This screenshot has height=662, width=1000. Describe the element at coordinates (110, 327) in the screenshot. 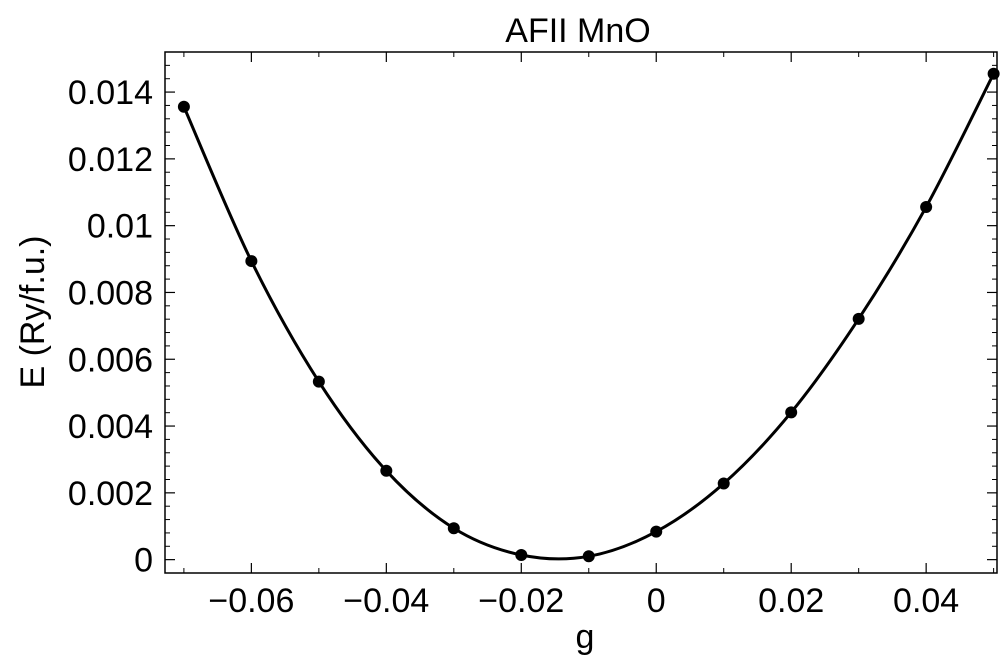

I see `y-axis-tick-labels: 0 0.002 0.004 0.006 0.008 0.01 0.012 0.014` at that location.